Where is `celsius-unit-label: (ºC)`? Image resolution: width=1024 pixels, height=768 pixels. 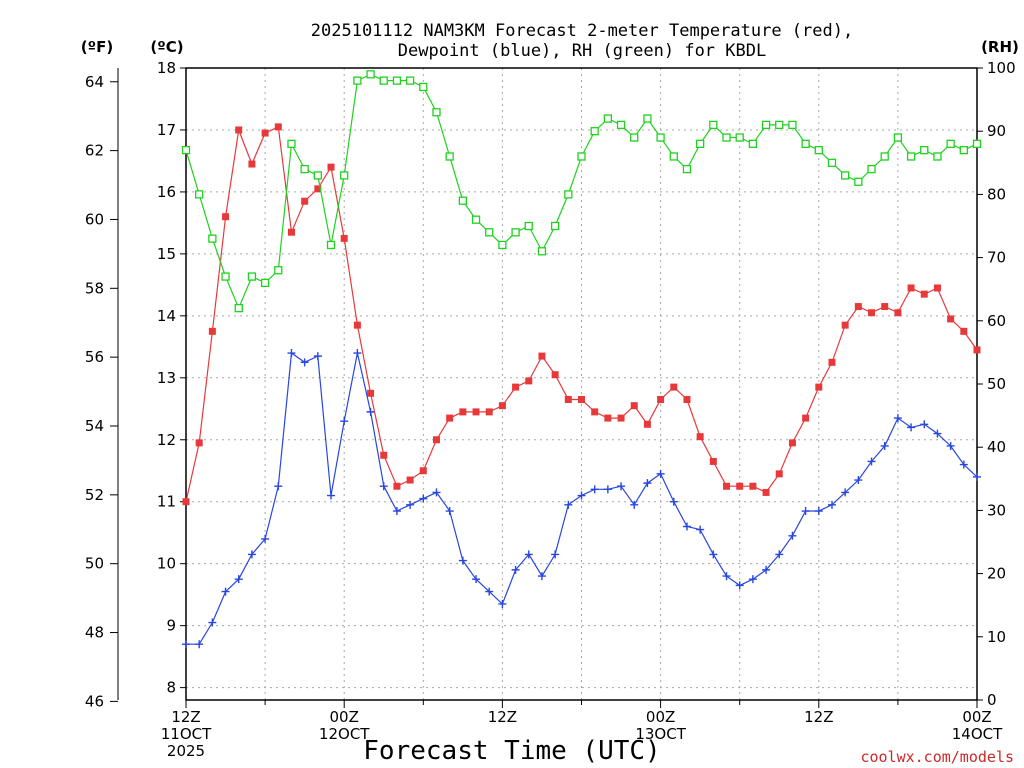 celsius-unit-label: (ºC) is located at coordinates (166, 47).